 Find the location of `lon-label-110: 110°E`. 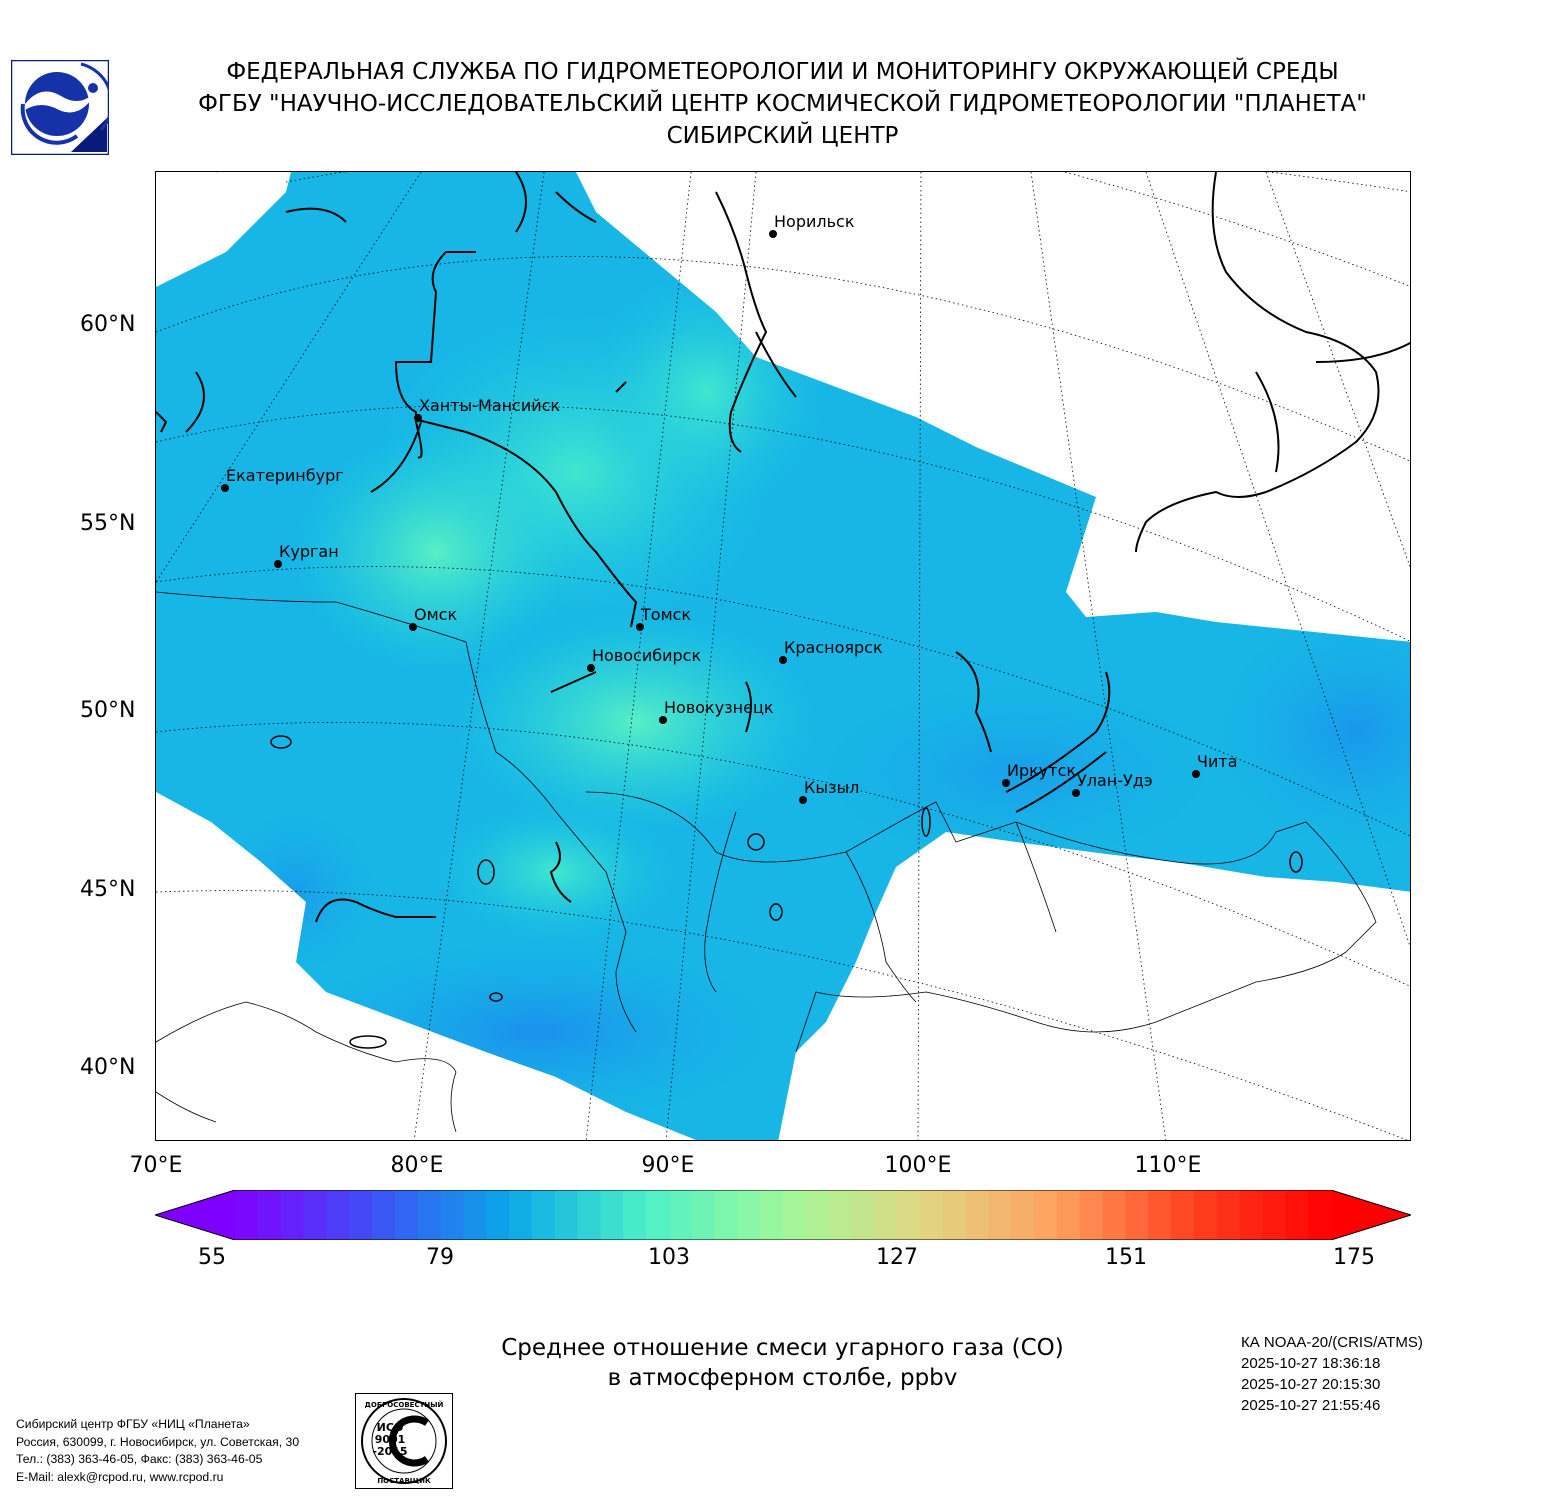

lon-label-110: 110°E is located at coordinates (1168, 1165).